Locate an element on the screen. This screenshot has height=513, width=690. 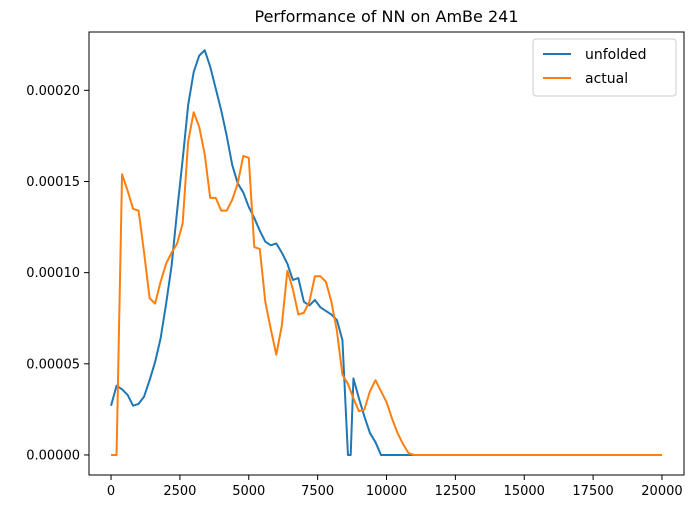
x-tick-label: 20000 is located at coordinates (661, 491).